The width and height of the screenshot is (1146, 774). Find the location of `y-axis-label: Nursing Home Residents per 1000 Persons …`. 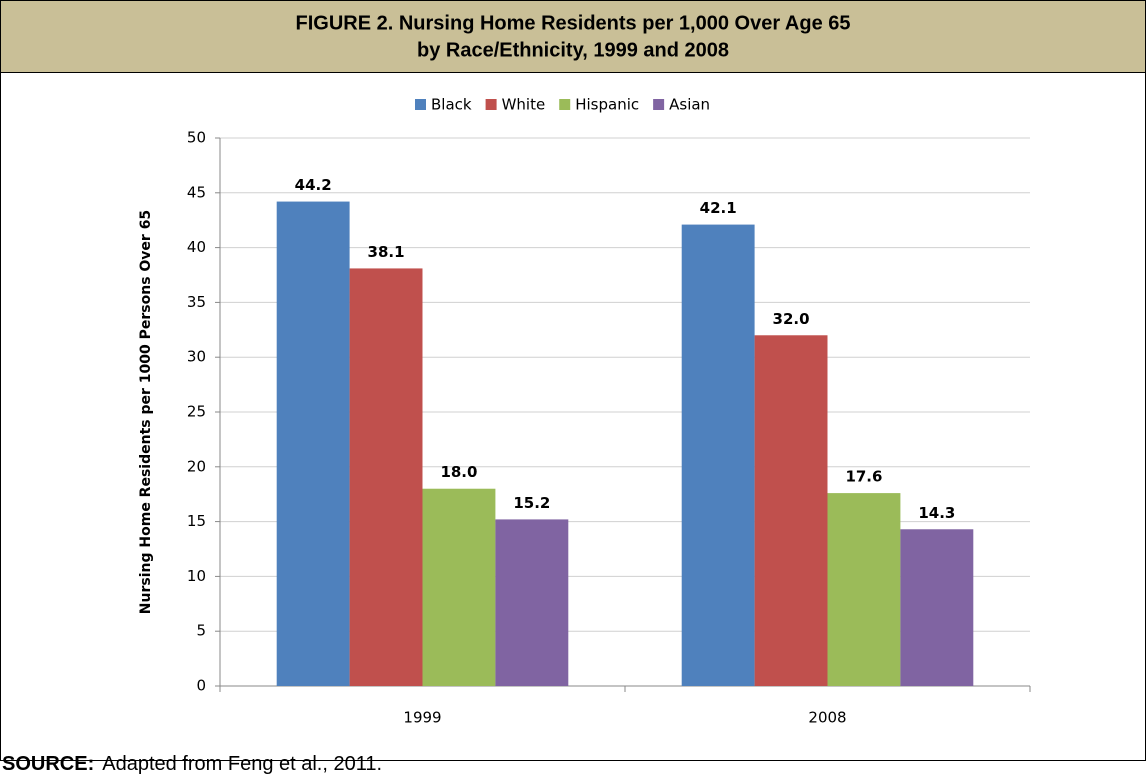

y-axis-label: Nursing Home Residents per 1000 Persons … is located at coordinates (146, 412).